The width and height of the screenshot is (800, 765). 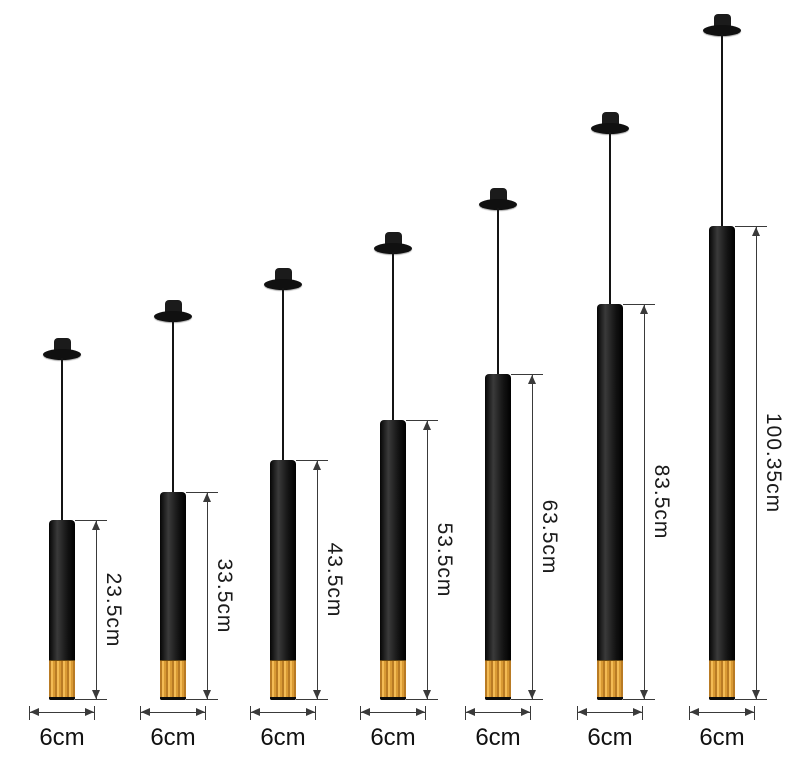 I want to click on length-label: 23.5cm, so click(x=113, y=610).